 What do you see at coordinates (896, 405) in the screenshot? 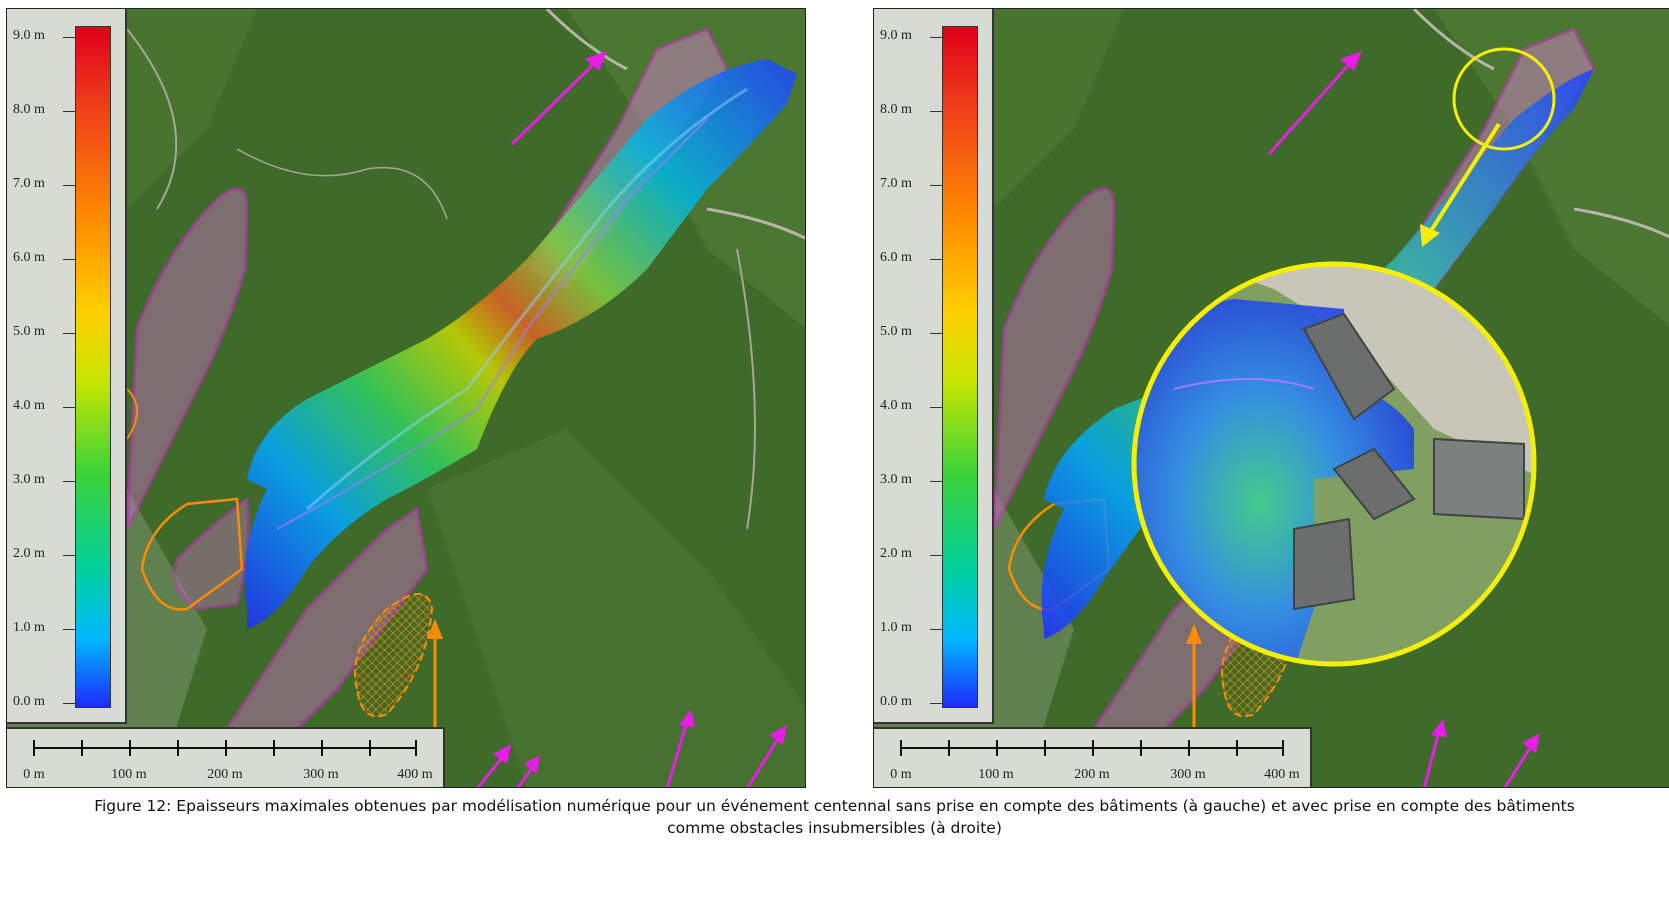
I see `legend-tick-label: 4.0 m` at bounding box center [896, 405].